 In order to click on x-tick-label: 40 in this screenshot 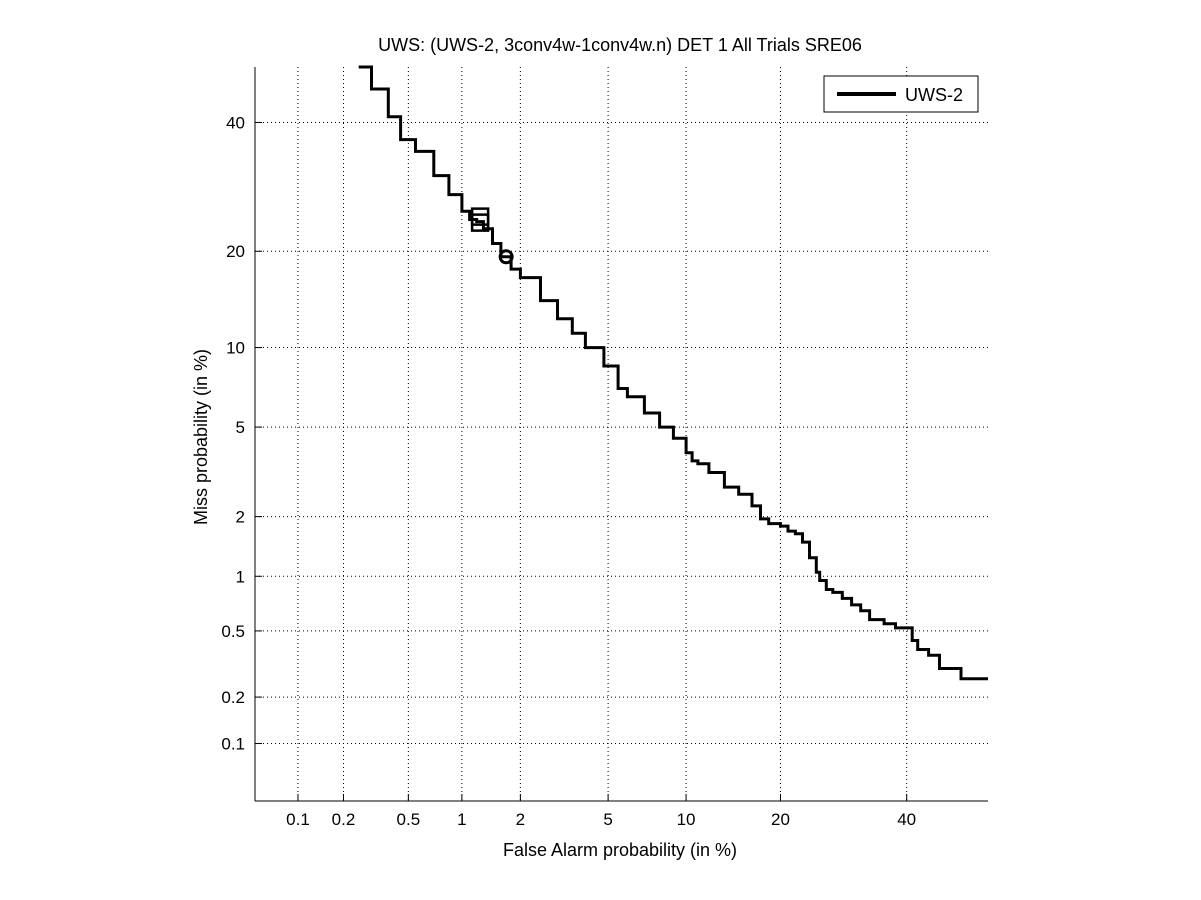, I will do `click(906, 819)`.